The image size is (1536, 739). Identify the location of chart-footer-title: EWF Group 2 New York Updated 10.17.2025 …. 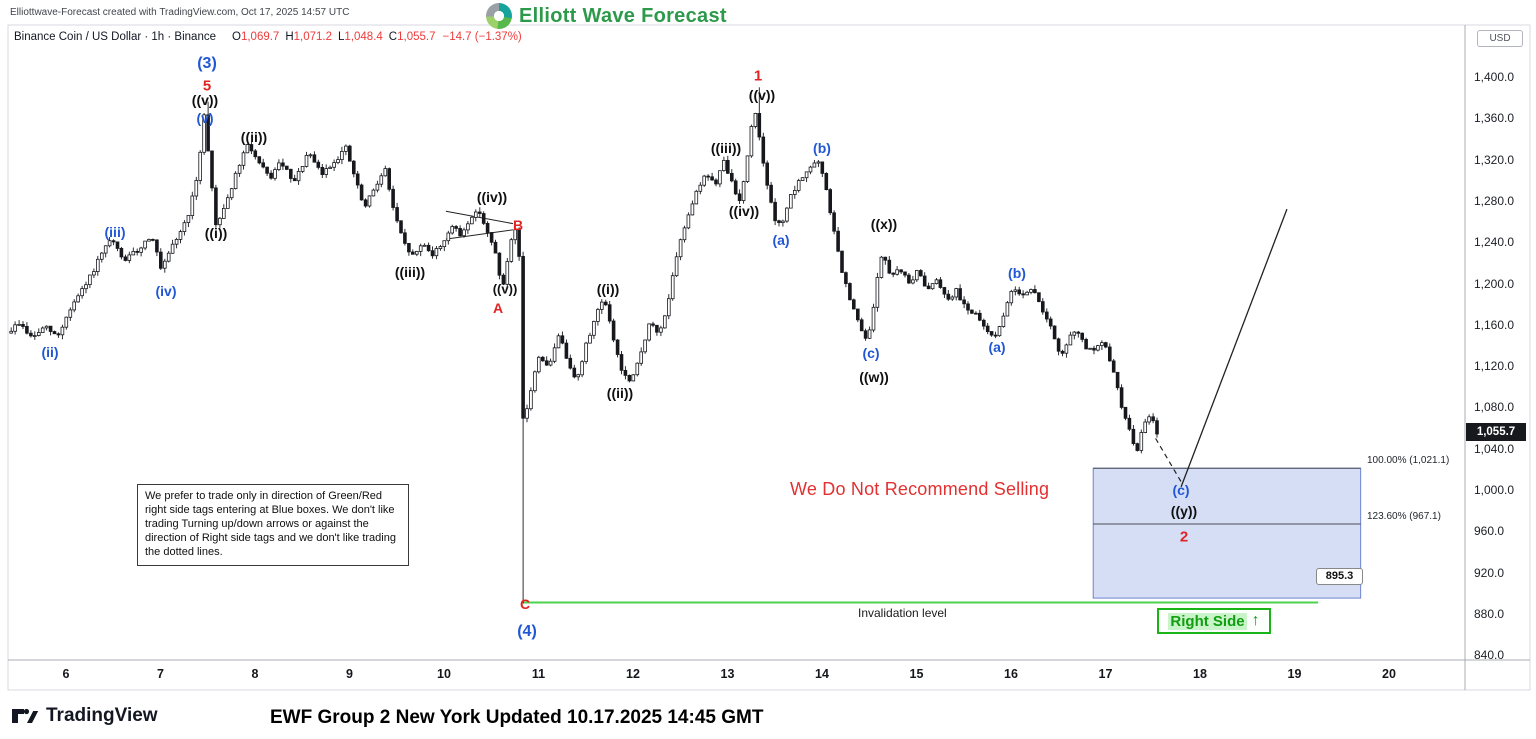
(517, 717).